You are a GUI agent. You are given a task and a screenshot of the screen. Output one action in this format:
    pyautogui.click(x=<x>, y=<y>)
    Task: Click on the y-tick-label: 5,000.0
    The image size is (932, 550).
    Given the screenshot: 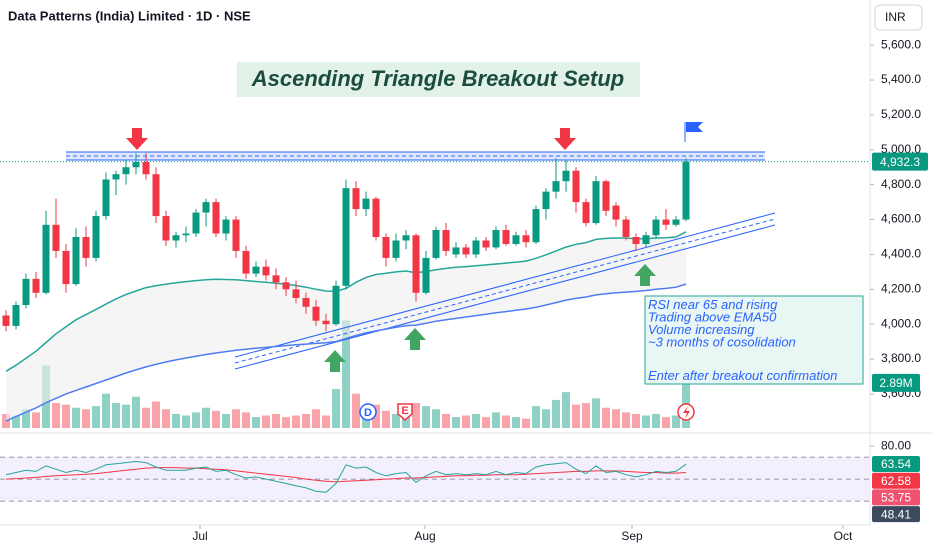 What is the action you would take?
    pyautogui.click(x=901, y=149)
    